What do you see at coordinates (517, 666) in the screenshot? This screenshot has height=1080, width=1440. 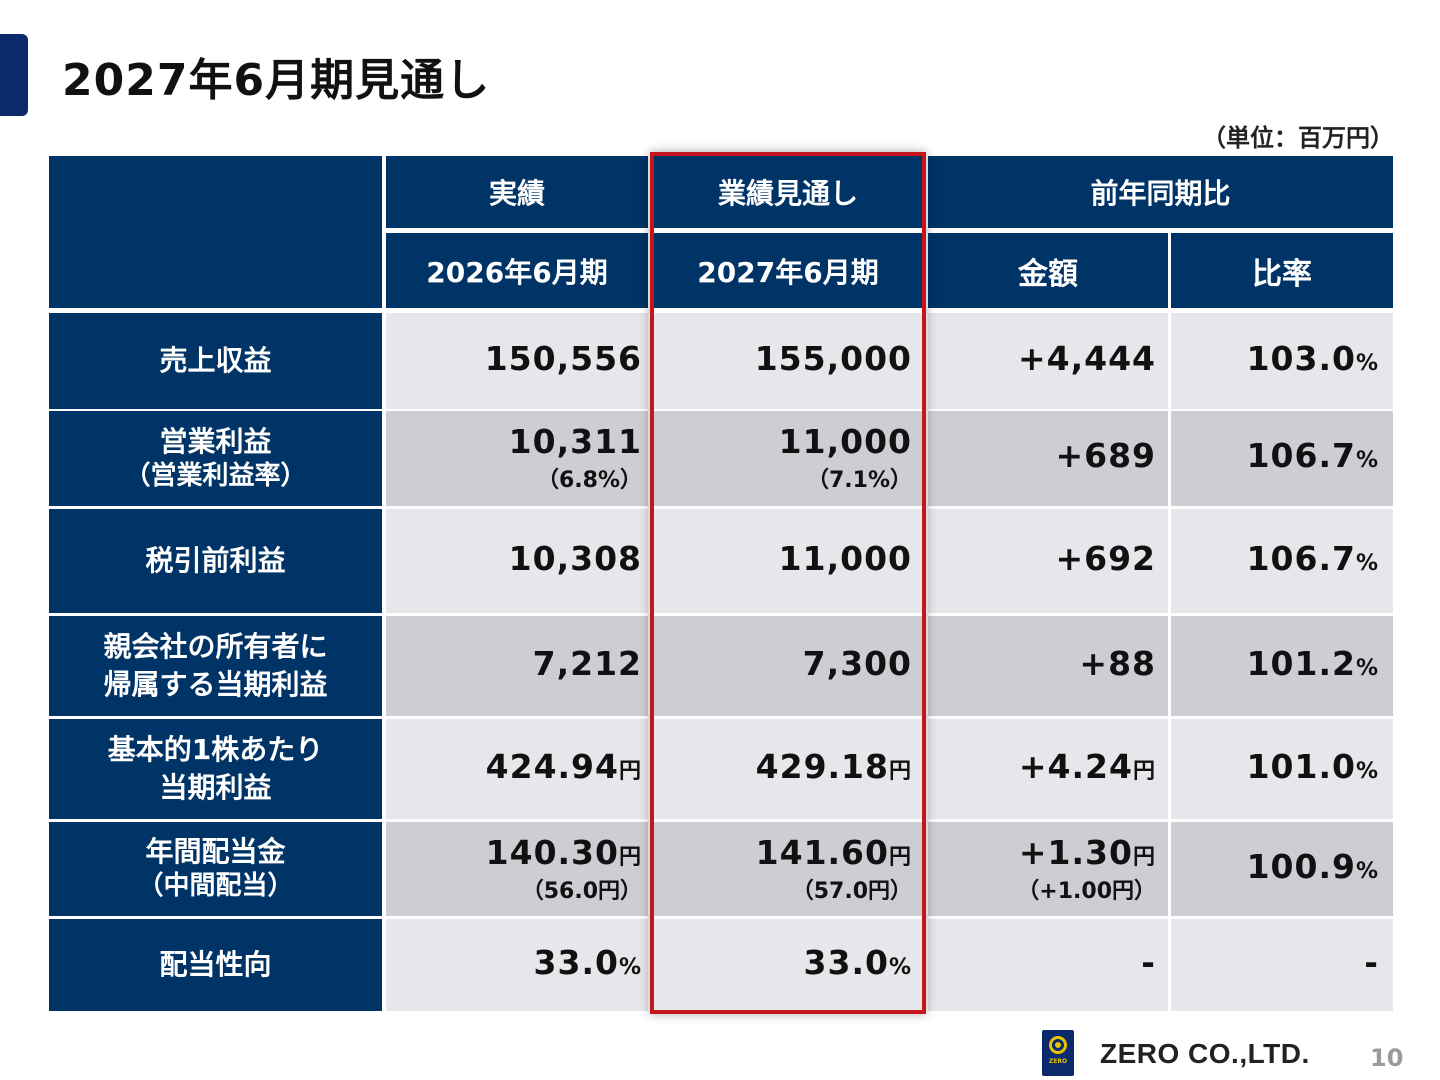 I see `actual-cell: 7,212` at bounding box center [517, 666].